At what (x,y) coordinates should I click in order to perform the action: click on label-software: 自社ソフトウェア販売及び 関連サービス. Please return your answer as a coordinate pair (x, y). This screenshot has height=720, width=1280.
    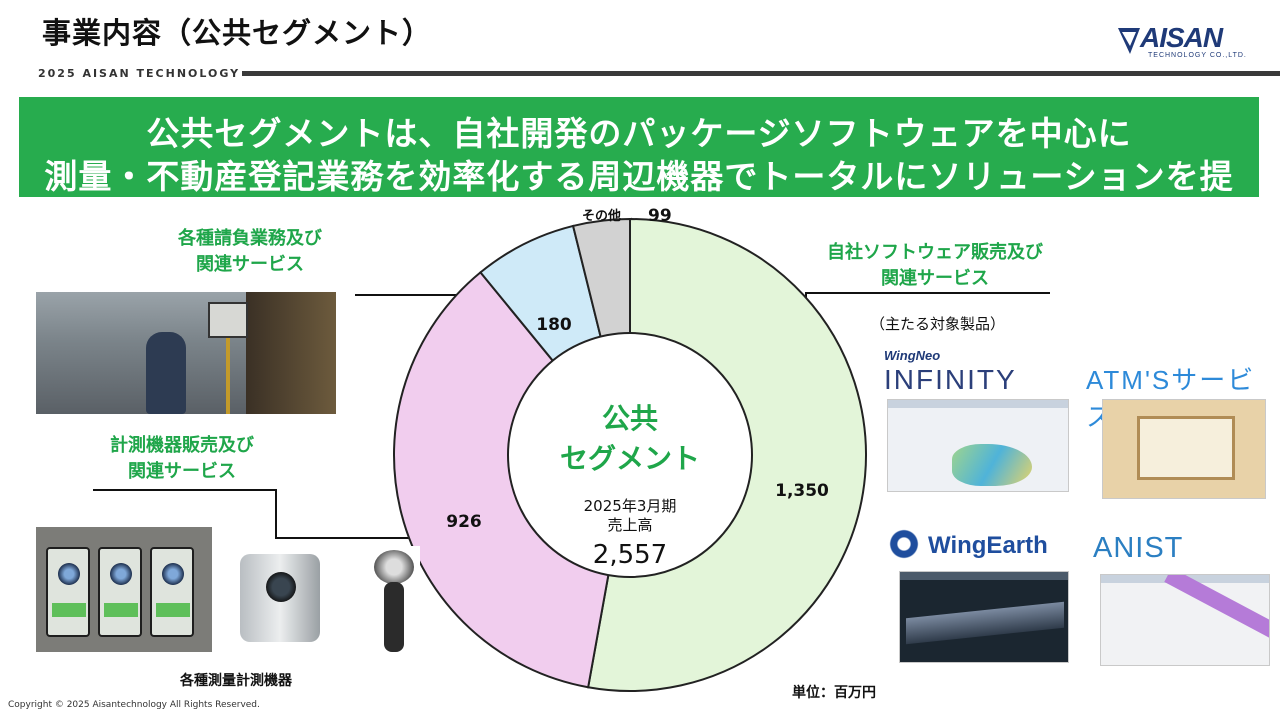
    Looking at the image, I should click on (935, 266).